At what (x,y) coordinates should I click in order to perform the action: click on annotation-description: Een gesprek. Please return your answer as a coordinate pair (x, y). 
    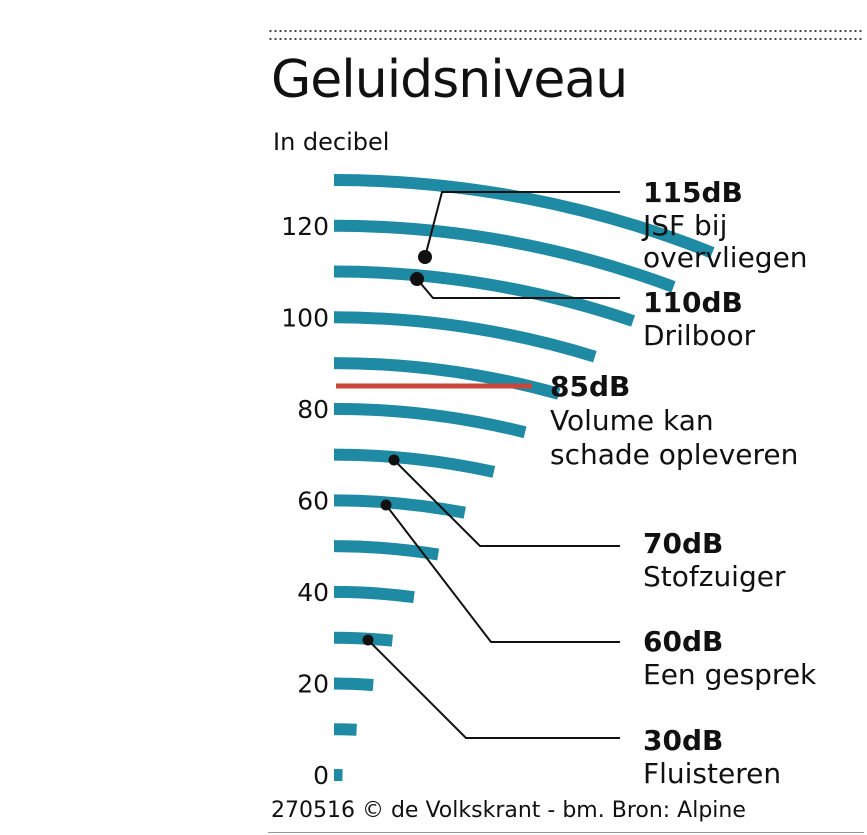
    Looking at the image, I should click on (730, 674).